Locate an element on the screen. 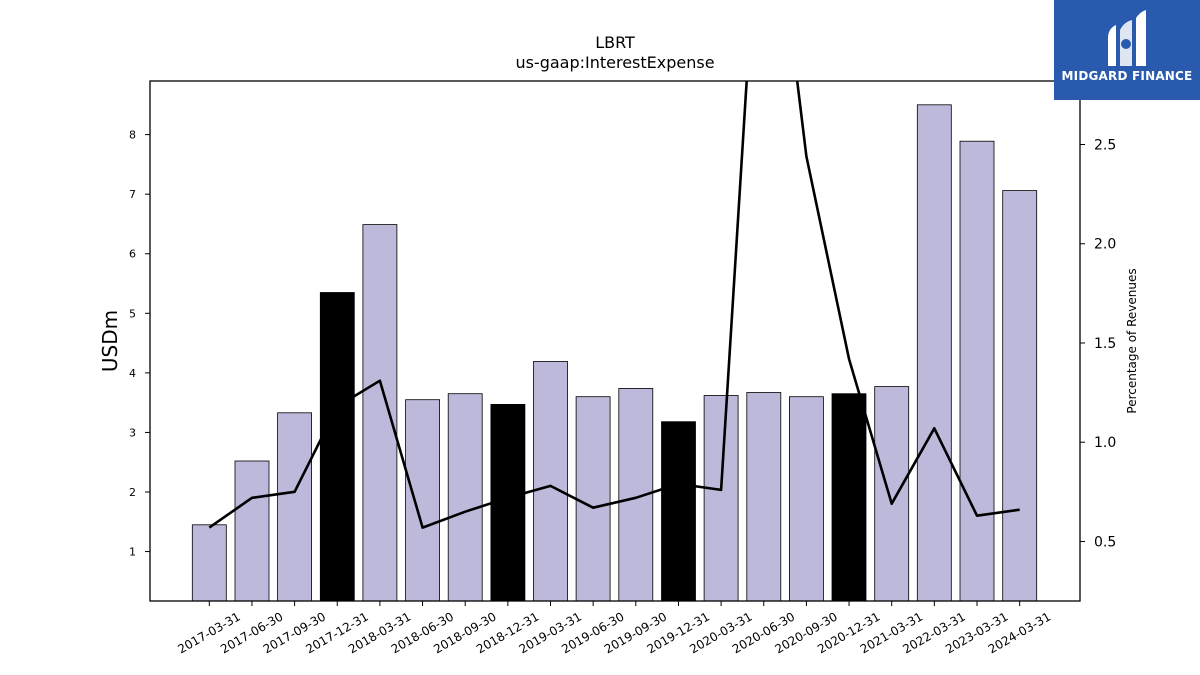 Image resolution: width=1200 pixels, height=675 pixels. logo-text: MIDGARD FINANCE is located at coordinates (1127, 76).